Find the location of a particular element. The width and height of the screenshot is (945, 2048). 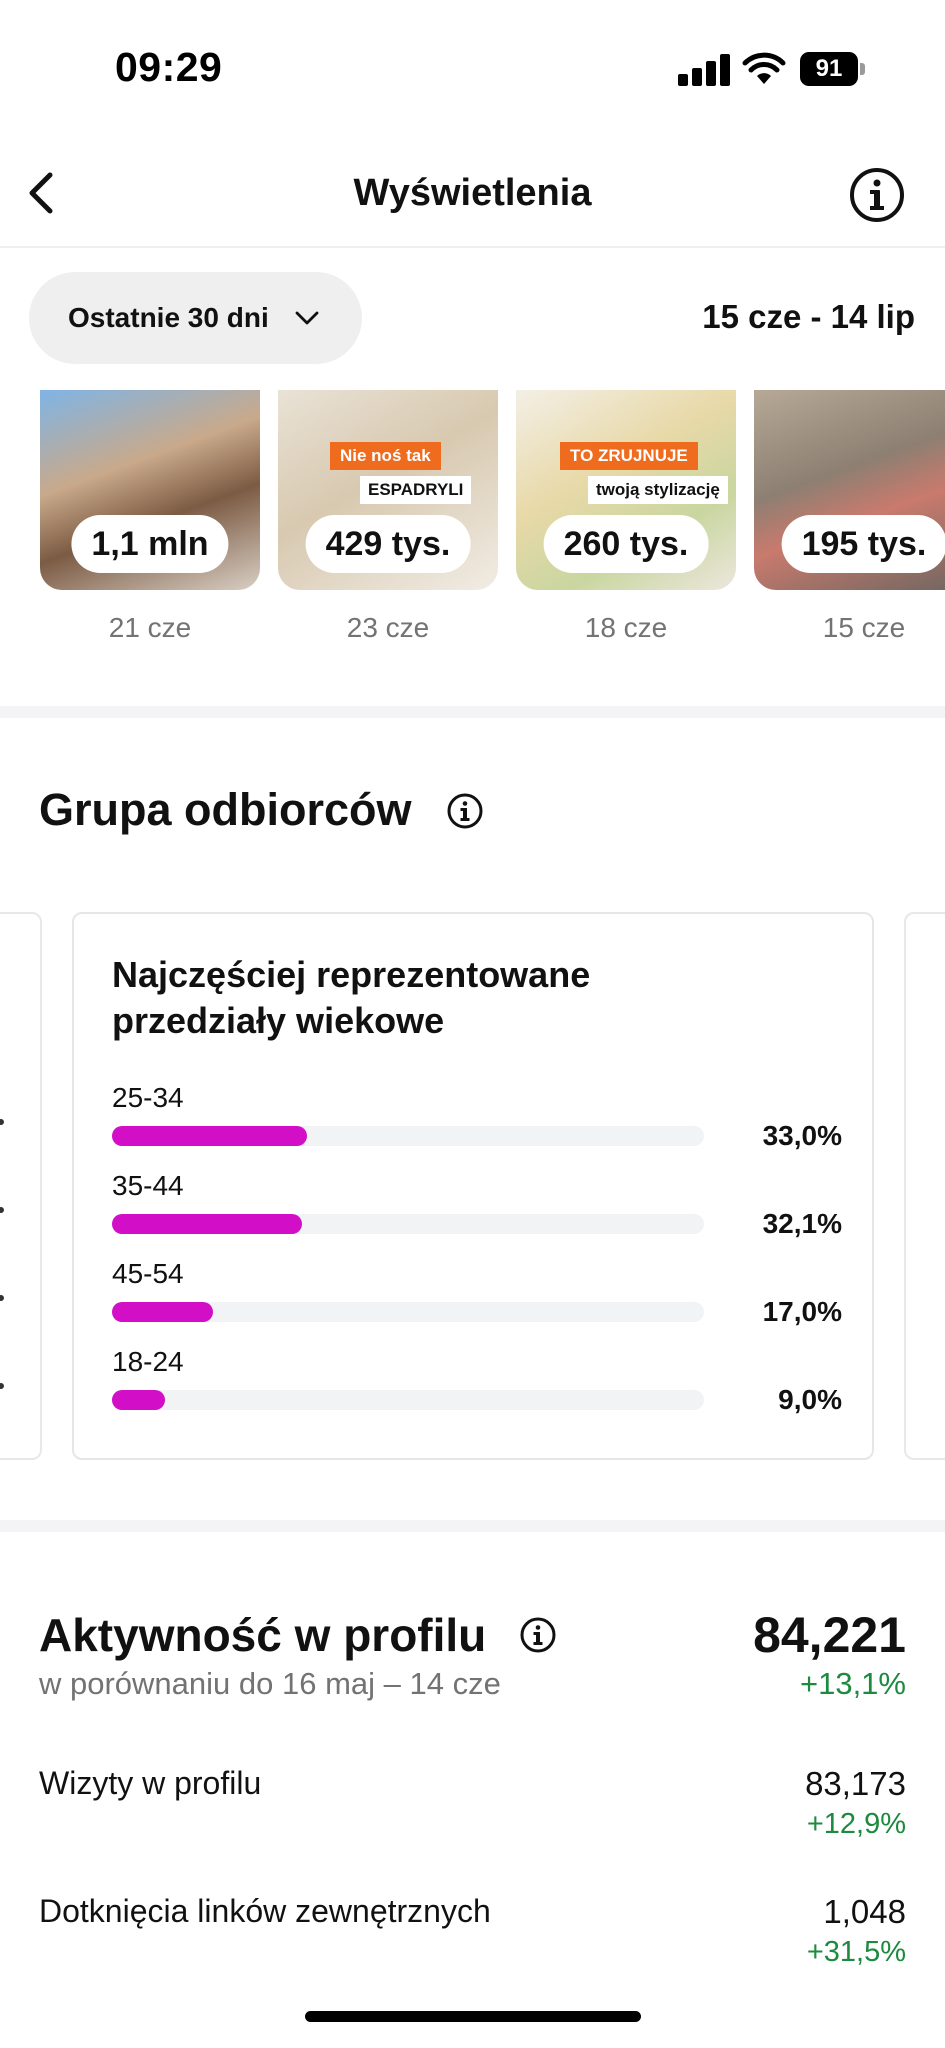

audience-title: Grupa odbiorców is located at coordinates (225, 809).